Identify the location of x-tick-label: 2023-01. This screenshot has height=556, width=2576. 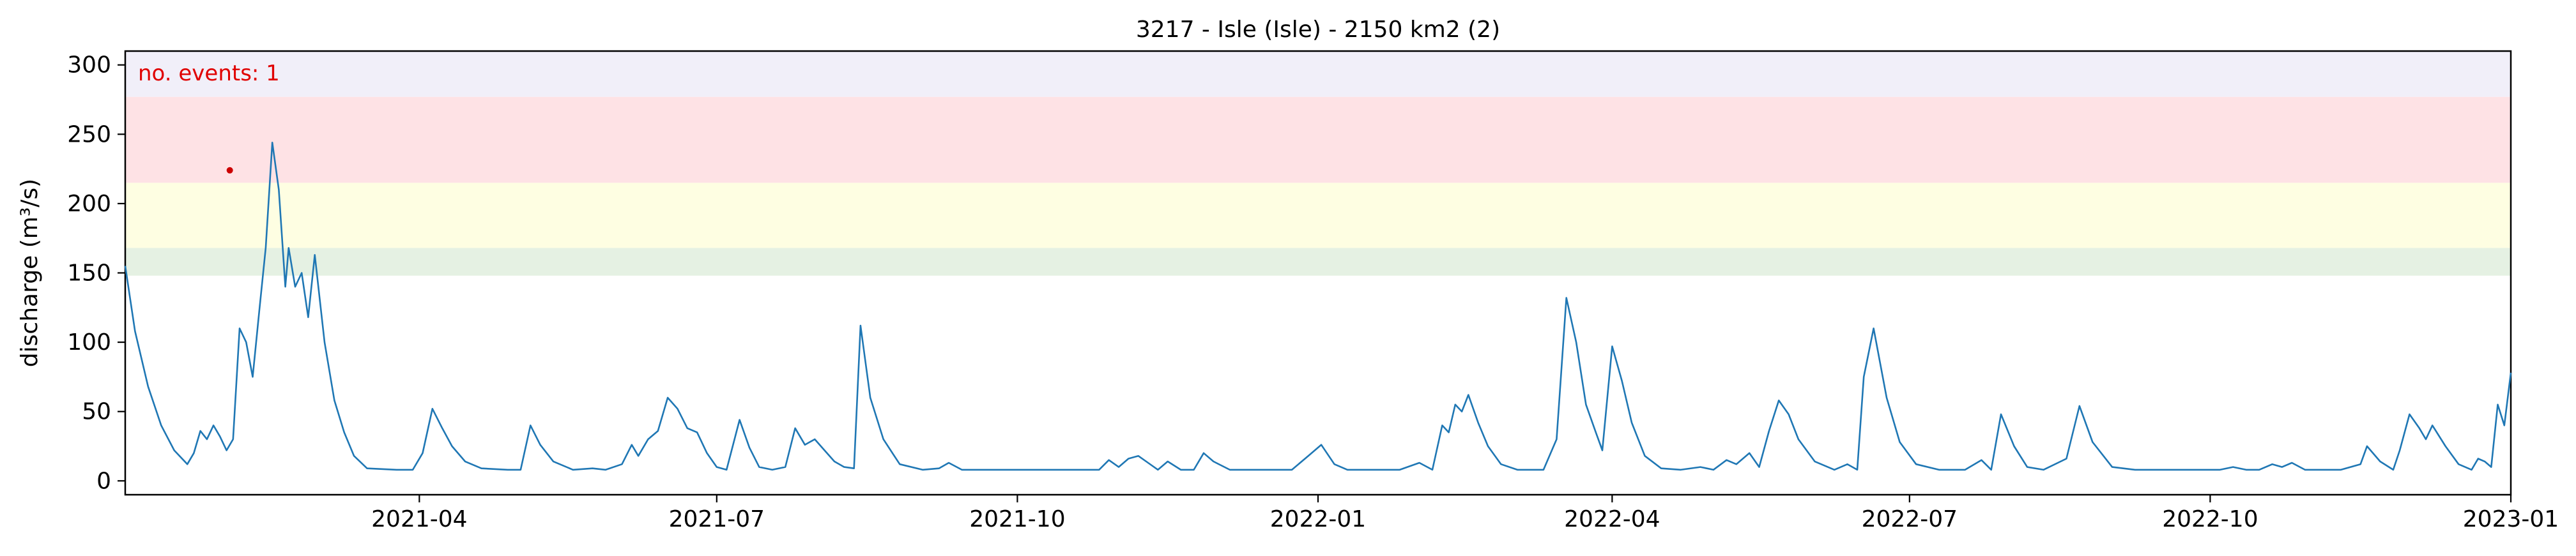
(2511, 519).